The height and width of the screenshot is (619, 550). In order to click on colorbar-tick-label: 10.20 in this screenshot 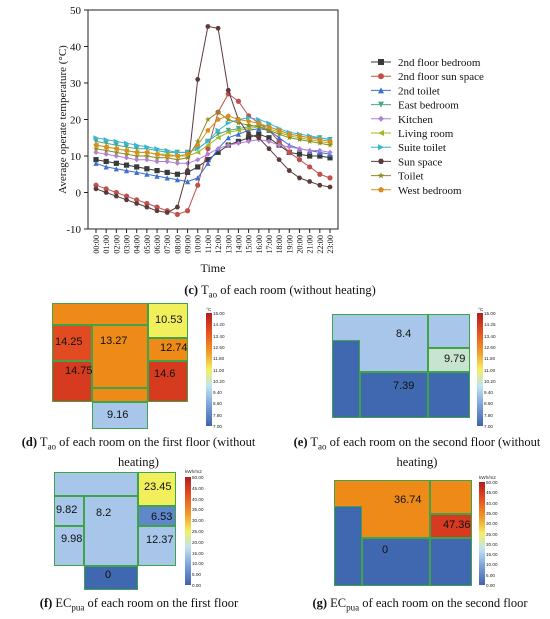, I will do `click(219, 381)`.